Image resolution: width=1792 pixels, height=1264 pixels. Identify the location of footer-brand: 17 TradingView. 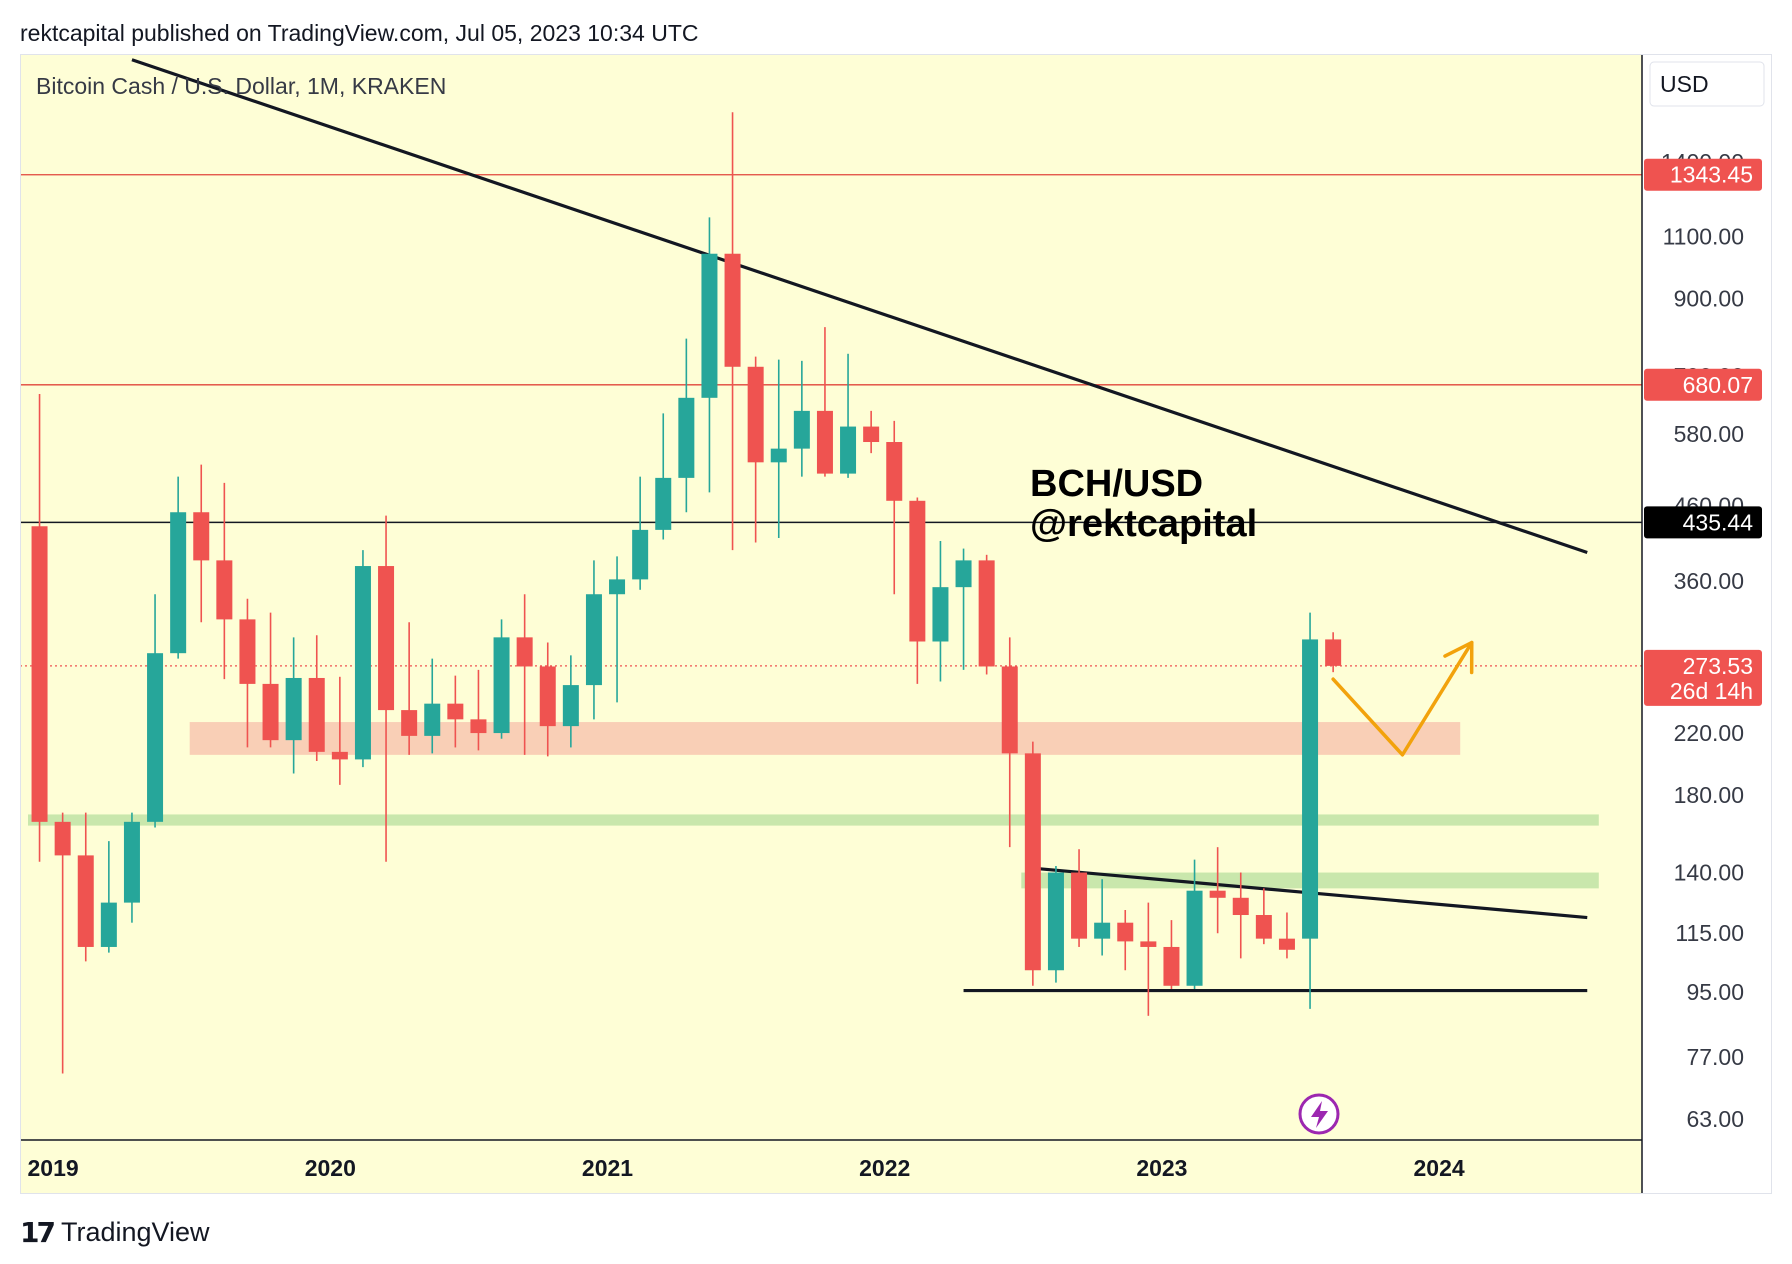
(115, 1232).